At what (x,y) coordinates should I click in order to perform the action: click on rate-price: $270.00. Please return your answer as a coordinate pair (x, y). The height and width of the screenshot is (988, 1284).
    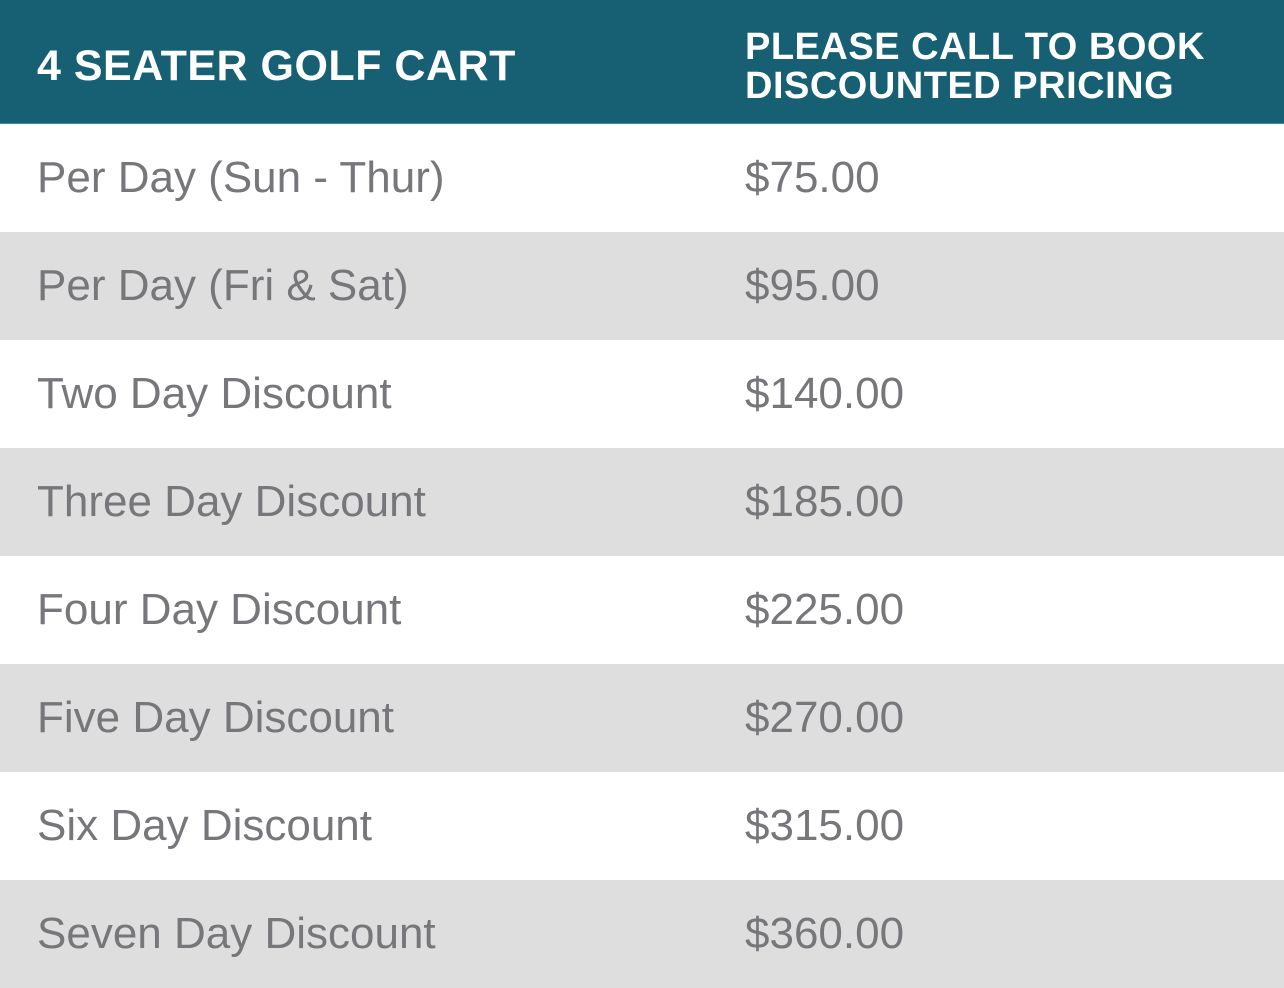
    Looking at the image, I should click on (825, 717).